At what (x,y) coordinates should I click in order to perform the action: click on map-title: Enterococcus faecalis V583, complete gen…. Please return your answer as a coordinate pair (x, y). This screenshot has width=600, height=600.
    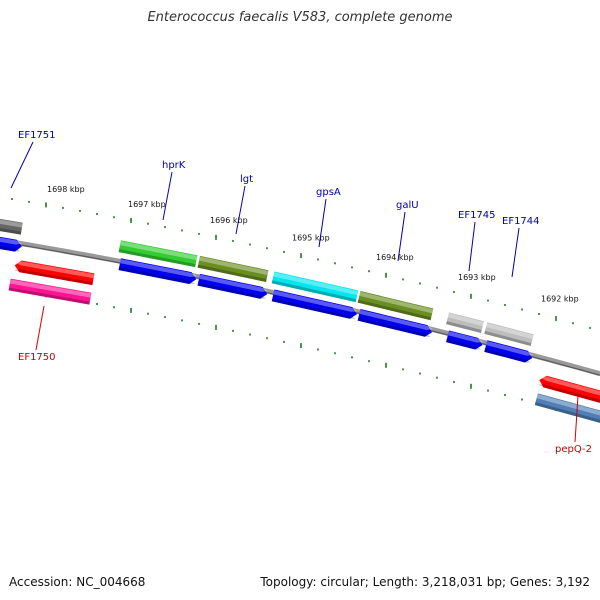
    Looking at the image, I should click on (300, 17).